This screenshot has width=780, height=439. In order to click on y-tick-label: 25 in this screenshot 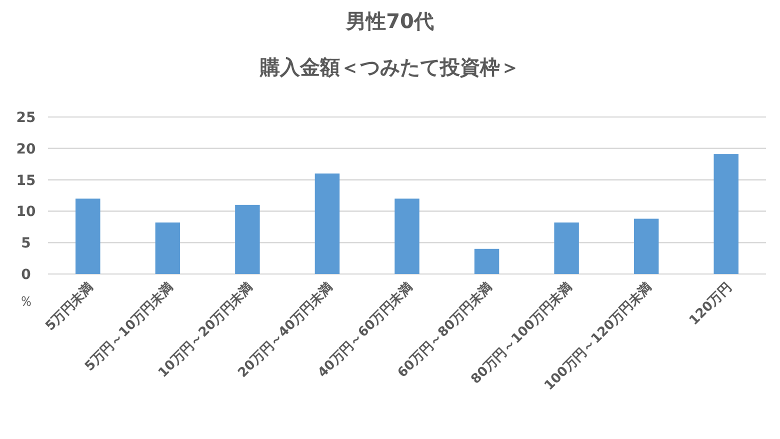, I will do `click(26, 118)`.